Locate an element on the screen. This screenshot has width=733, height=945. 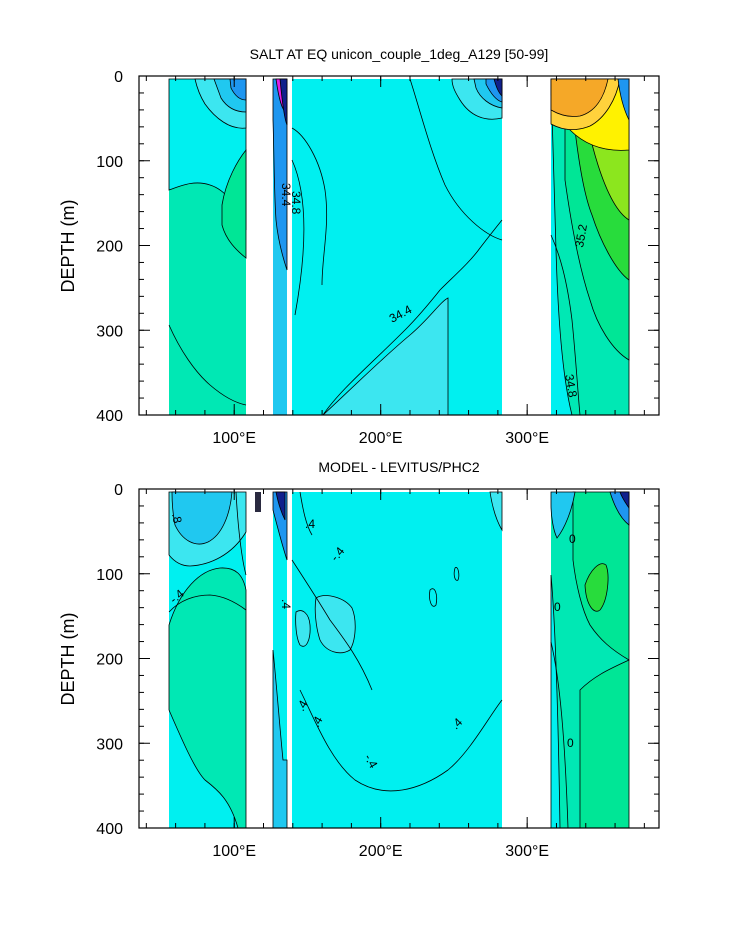
bottom-pacific-east-contour is located at coordinates (433, 597).